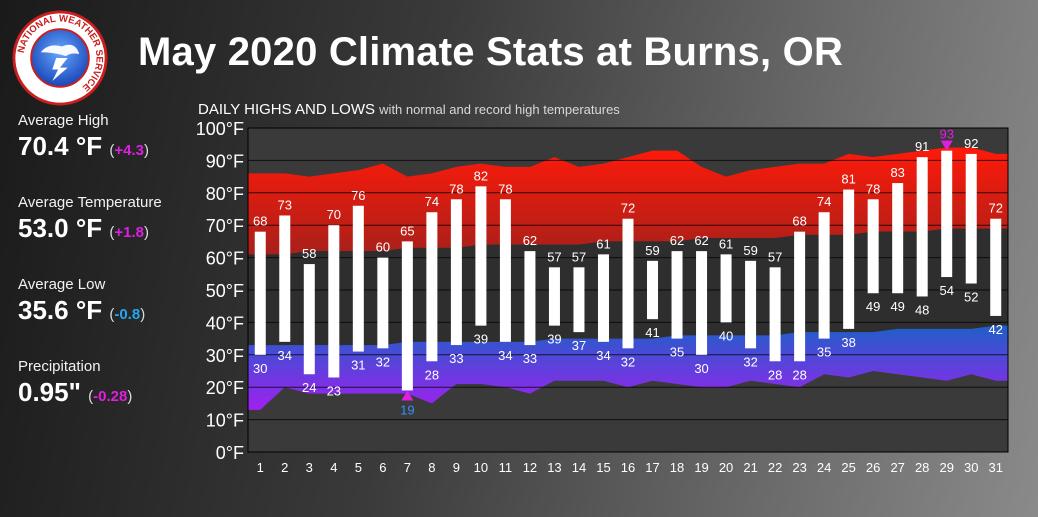 Image resolution: width=1038 pixels, height=517 pixels. Describe the element at coordinates (491, 52) in the screenshot. I see `page-title: May 2020 Climate Stats at Burns, OR` at that location.